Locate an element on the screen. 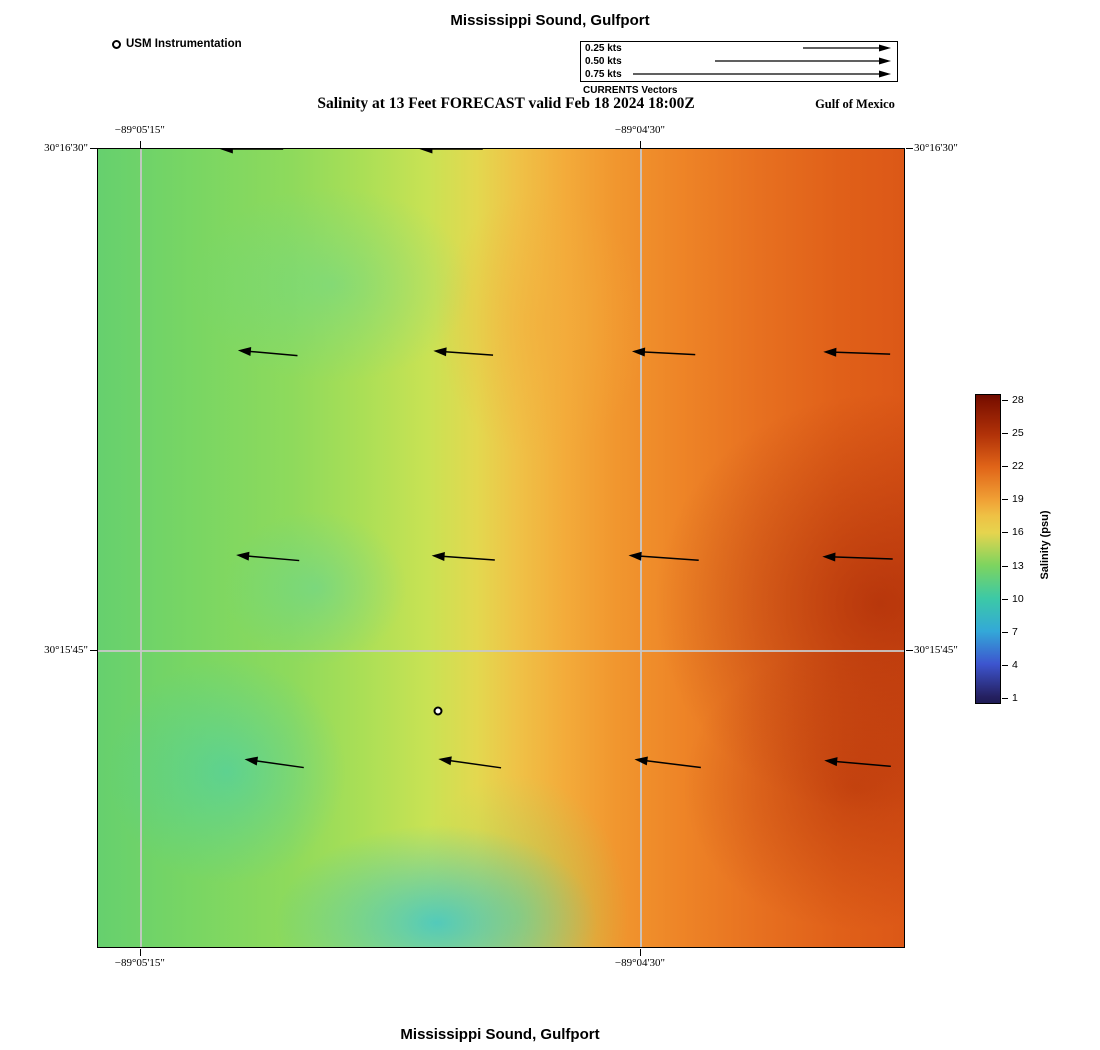 Image resolution: width=1100 pixels, height=1050 pixels. gulf-of-mexico-label: Gulf of Mexico is located at coordinates (855, 104).